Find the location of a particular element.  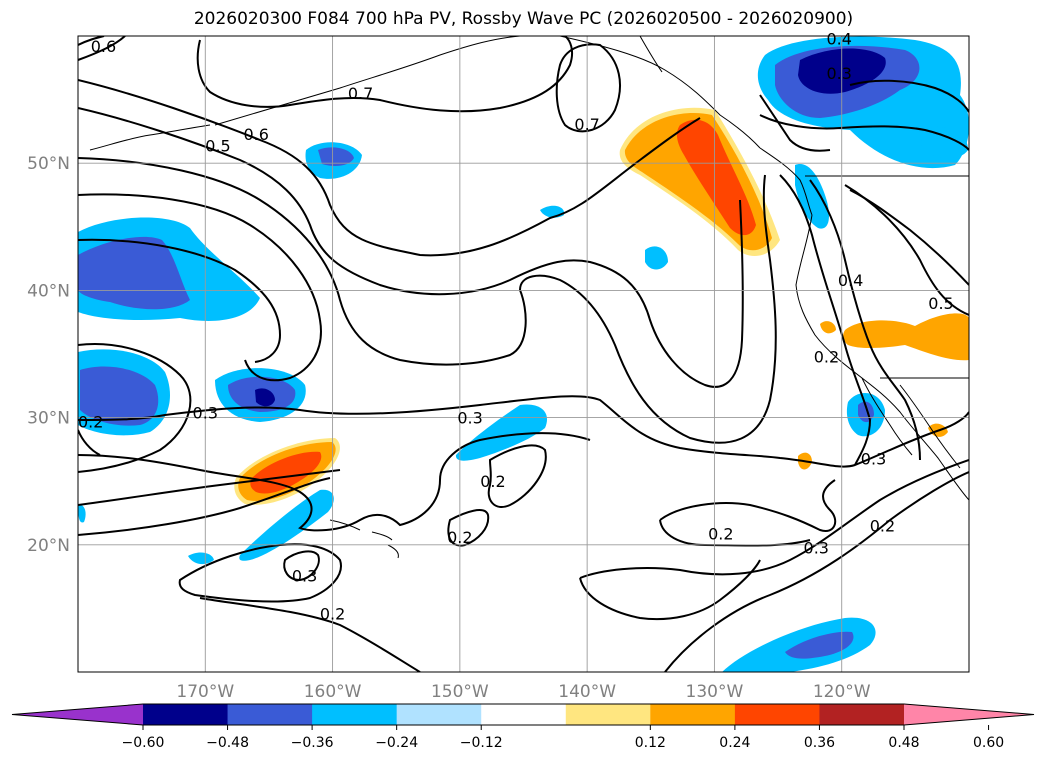

colorbar-tick-label: 0.36 is located at coordinates (819, 743).